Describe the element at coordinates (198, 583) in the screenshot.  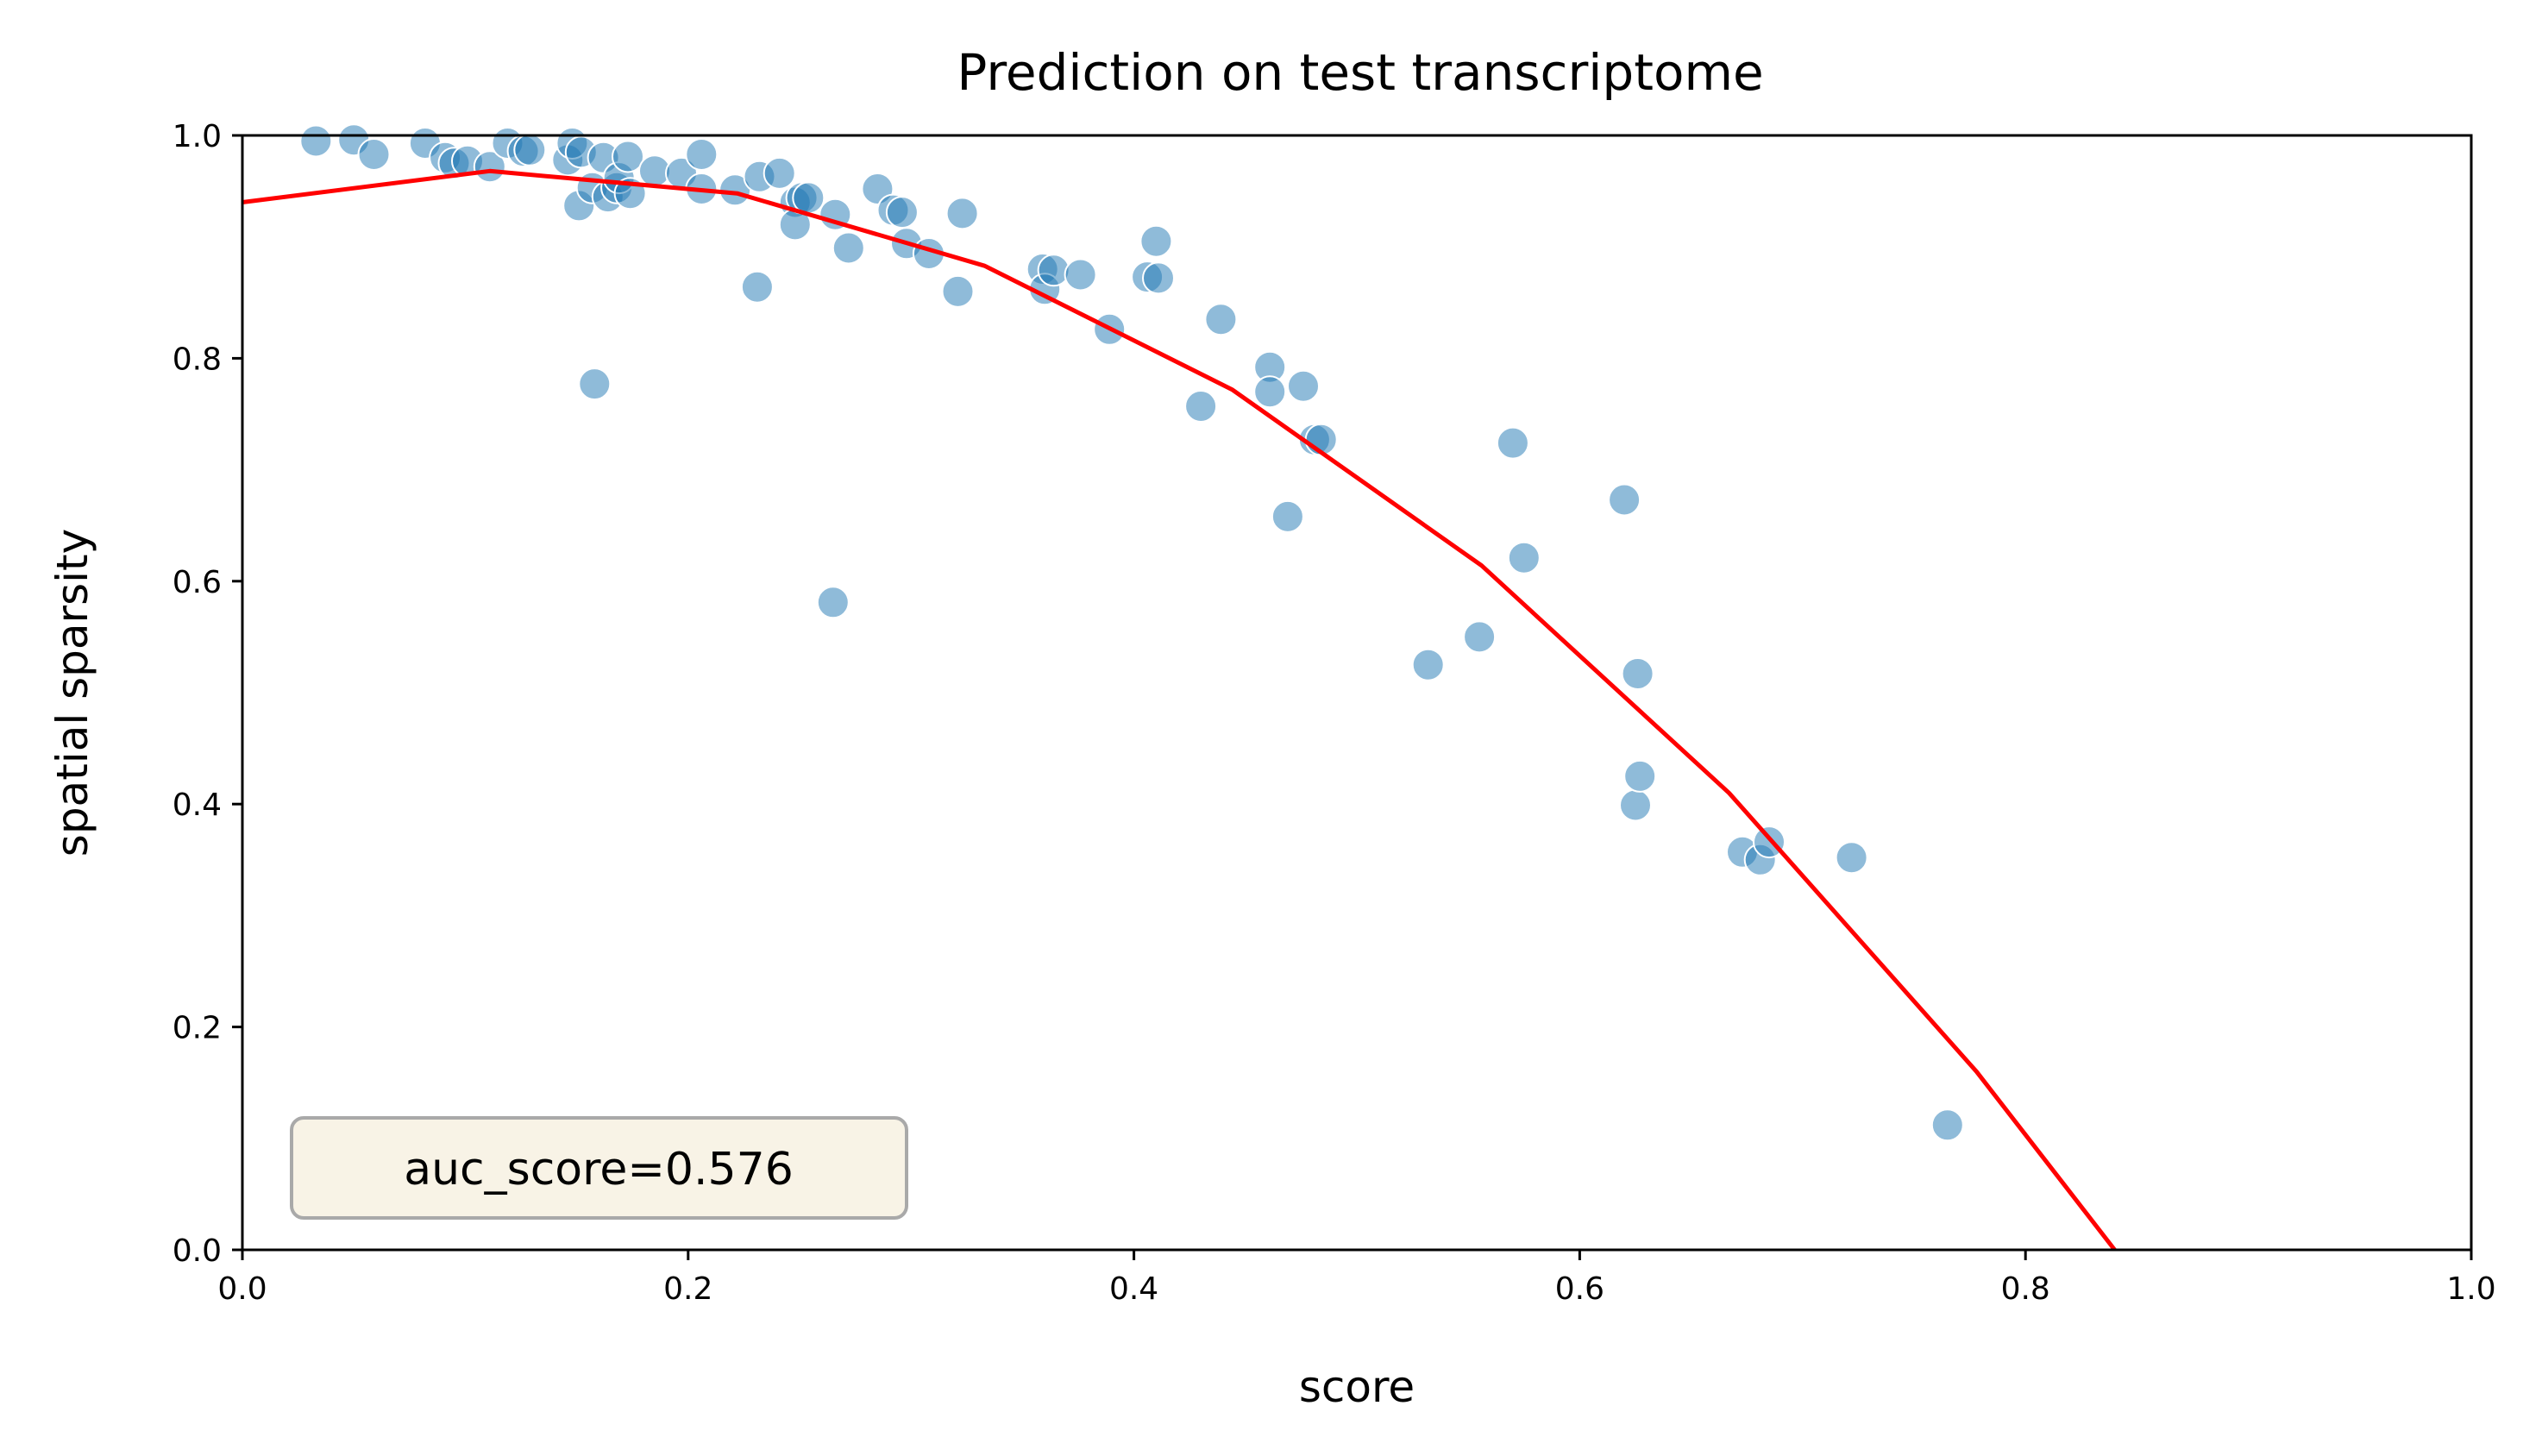
I see `y-tick-label-4: 0.6` at that location.